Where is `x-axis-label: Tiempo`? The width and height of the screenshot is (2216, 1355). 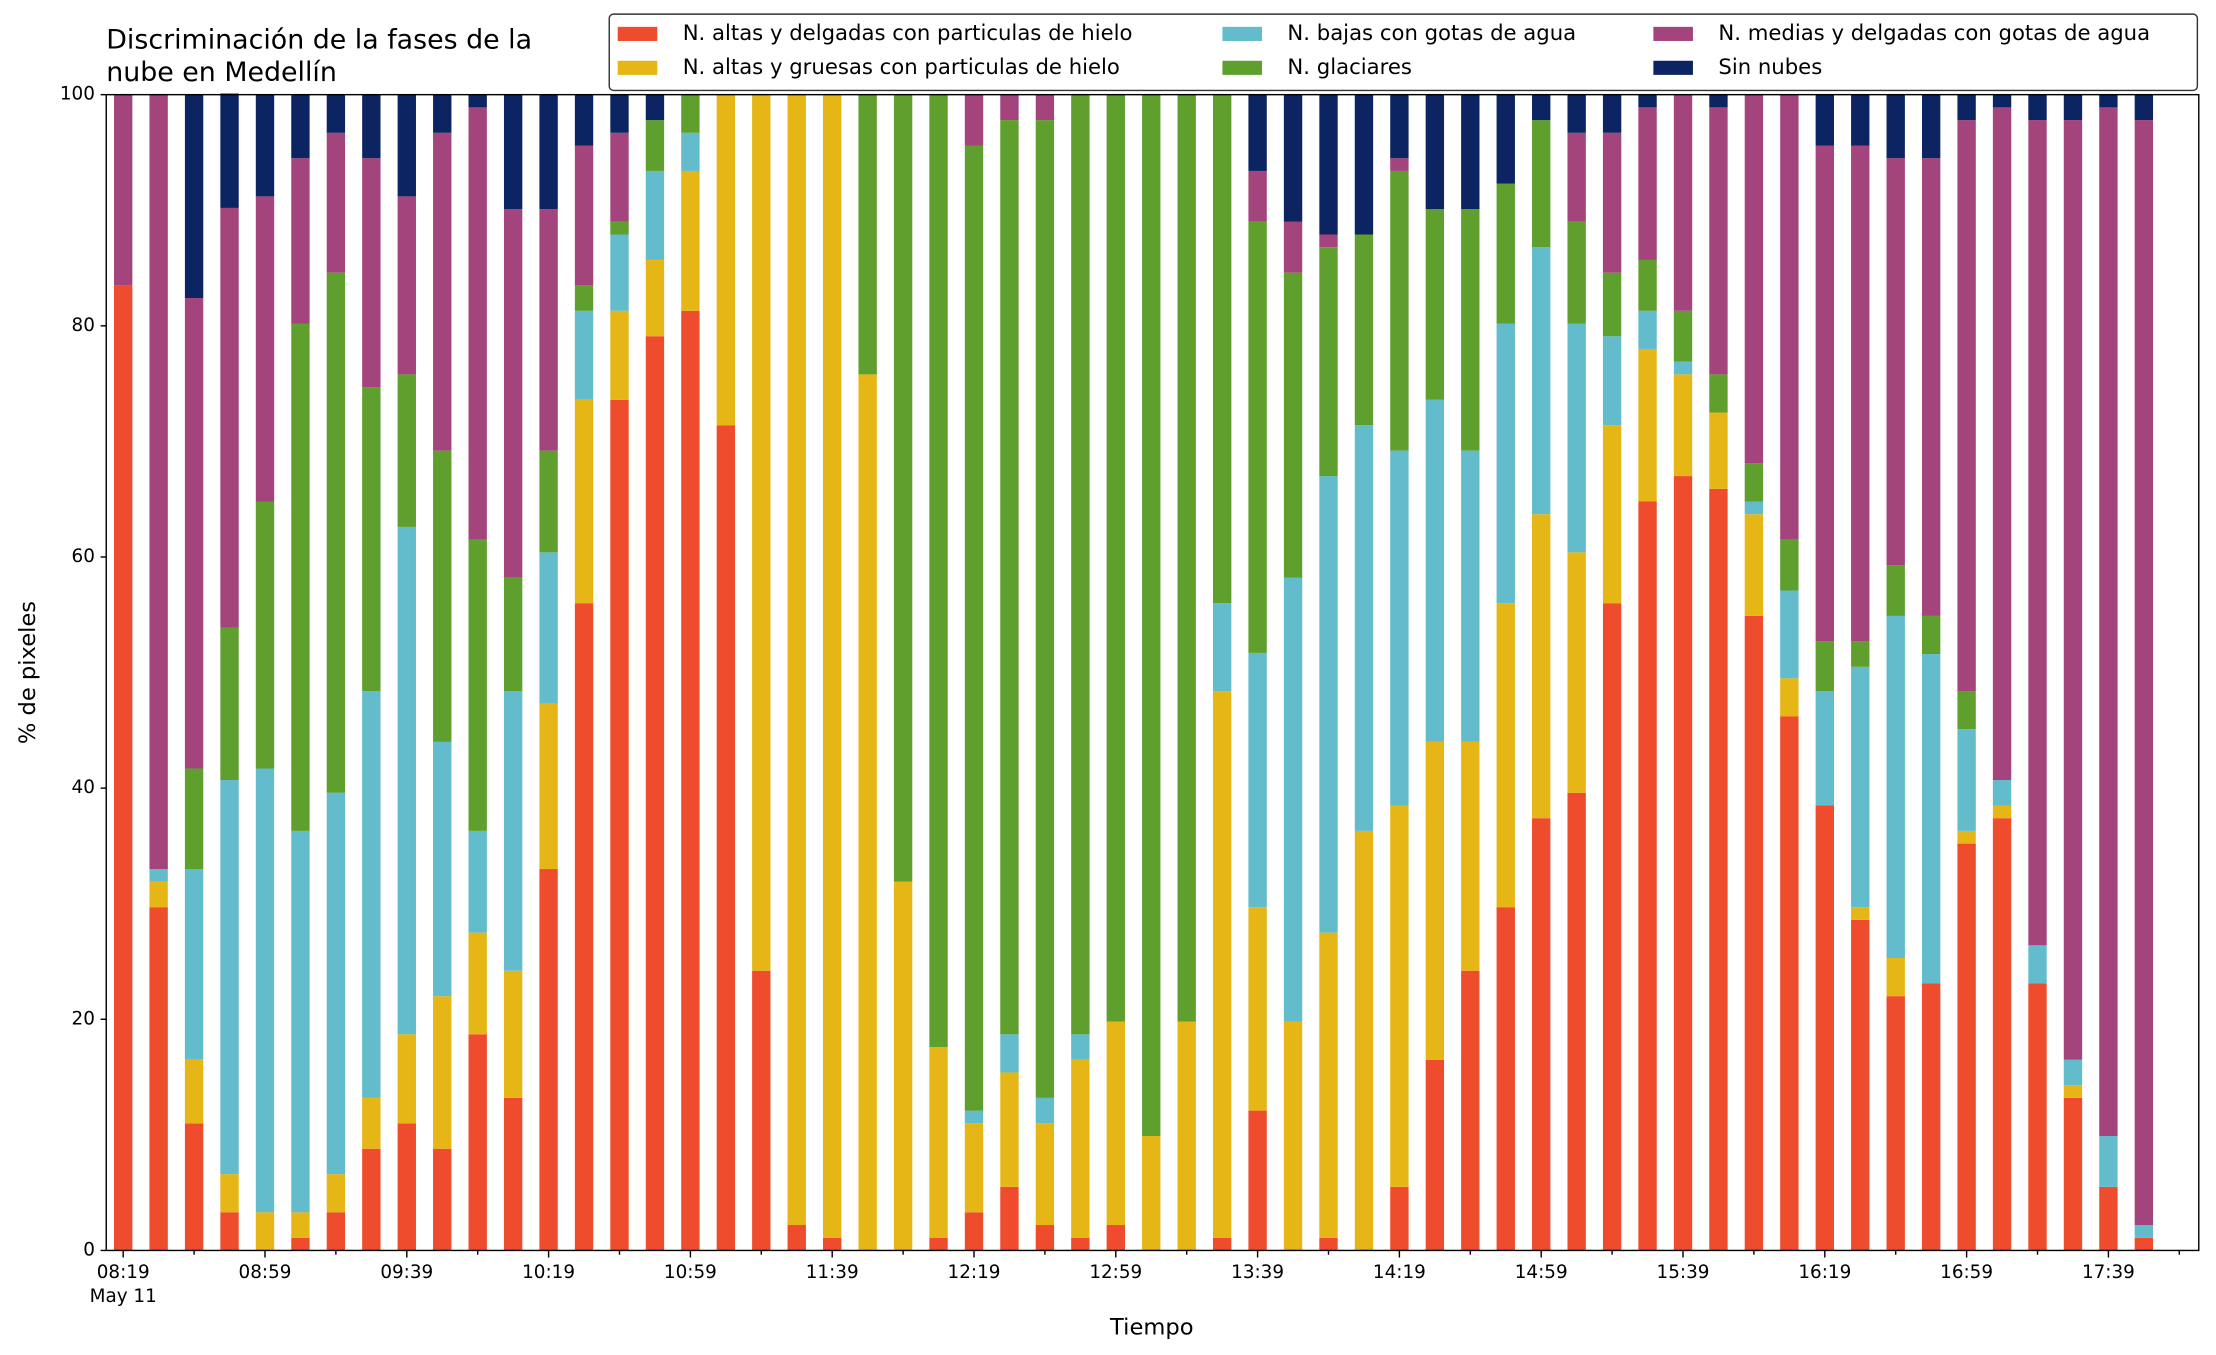
x-axis-label: Tiempo is located at coordinates (1151, 1328).